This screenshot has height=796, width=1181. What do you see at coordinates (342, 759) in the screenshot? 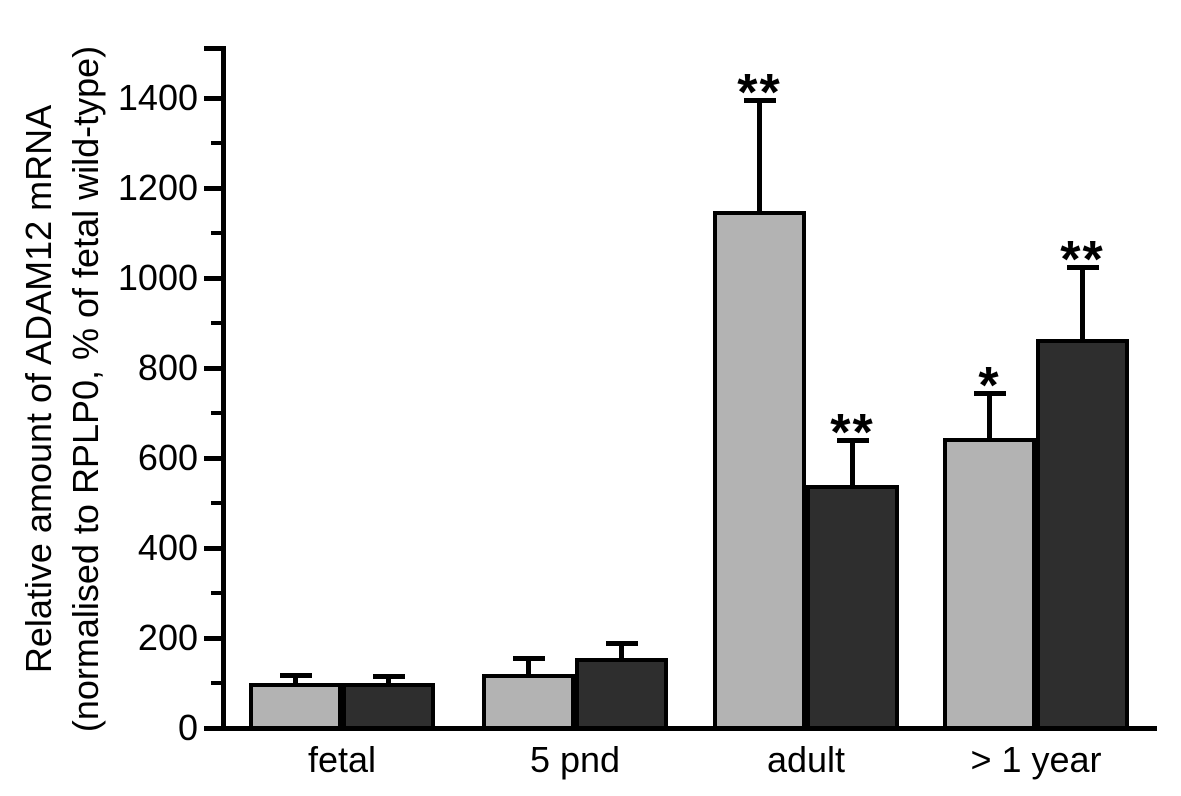
I see `x-axis-category-label-0: fetal` at bounding box center [342, 759].